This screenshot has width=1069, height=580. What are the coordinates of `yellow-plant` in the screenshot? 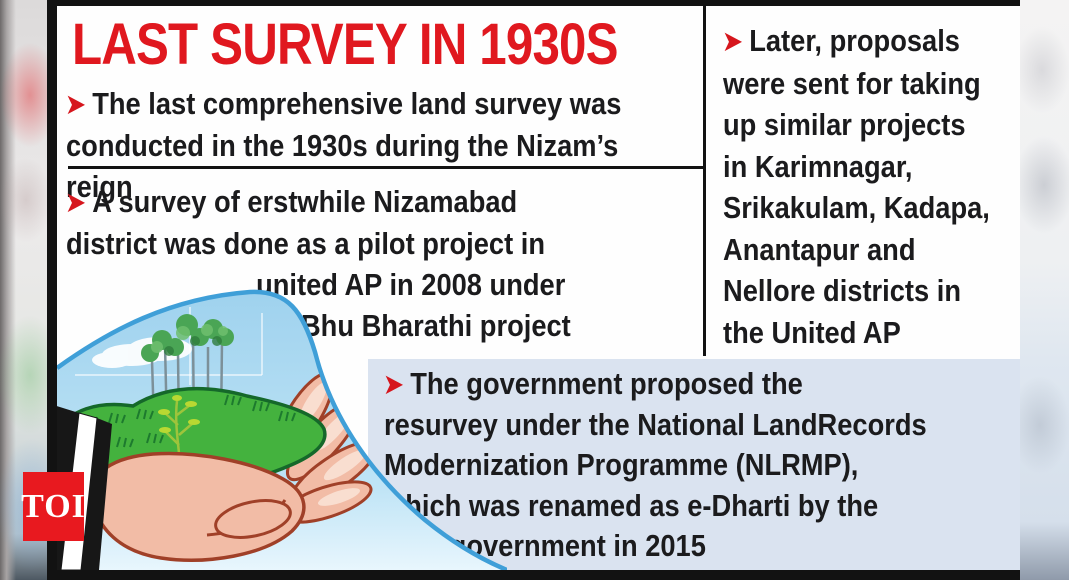 It's located at (179, 427).